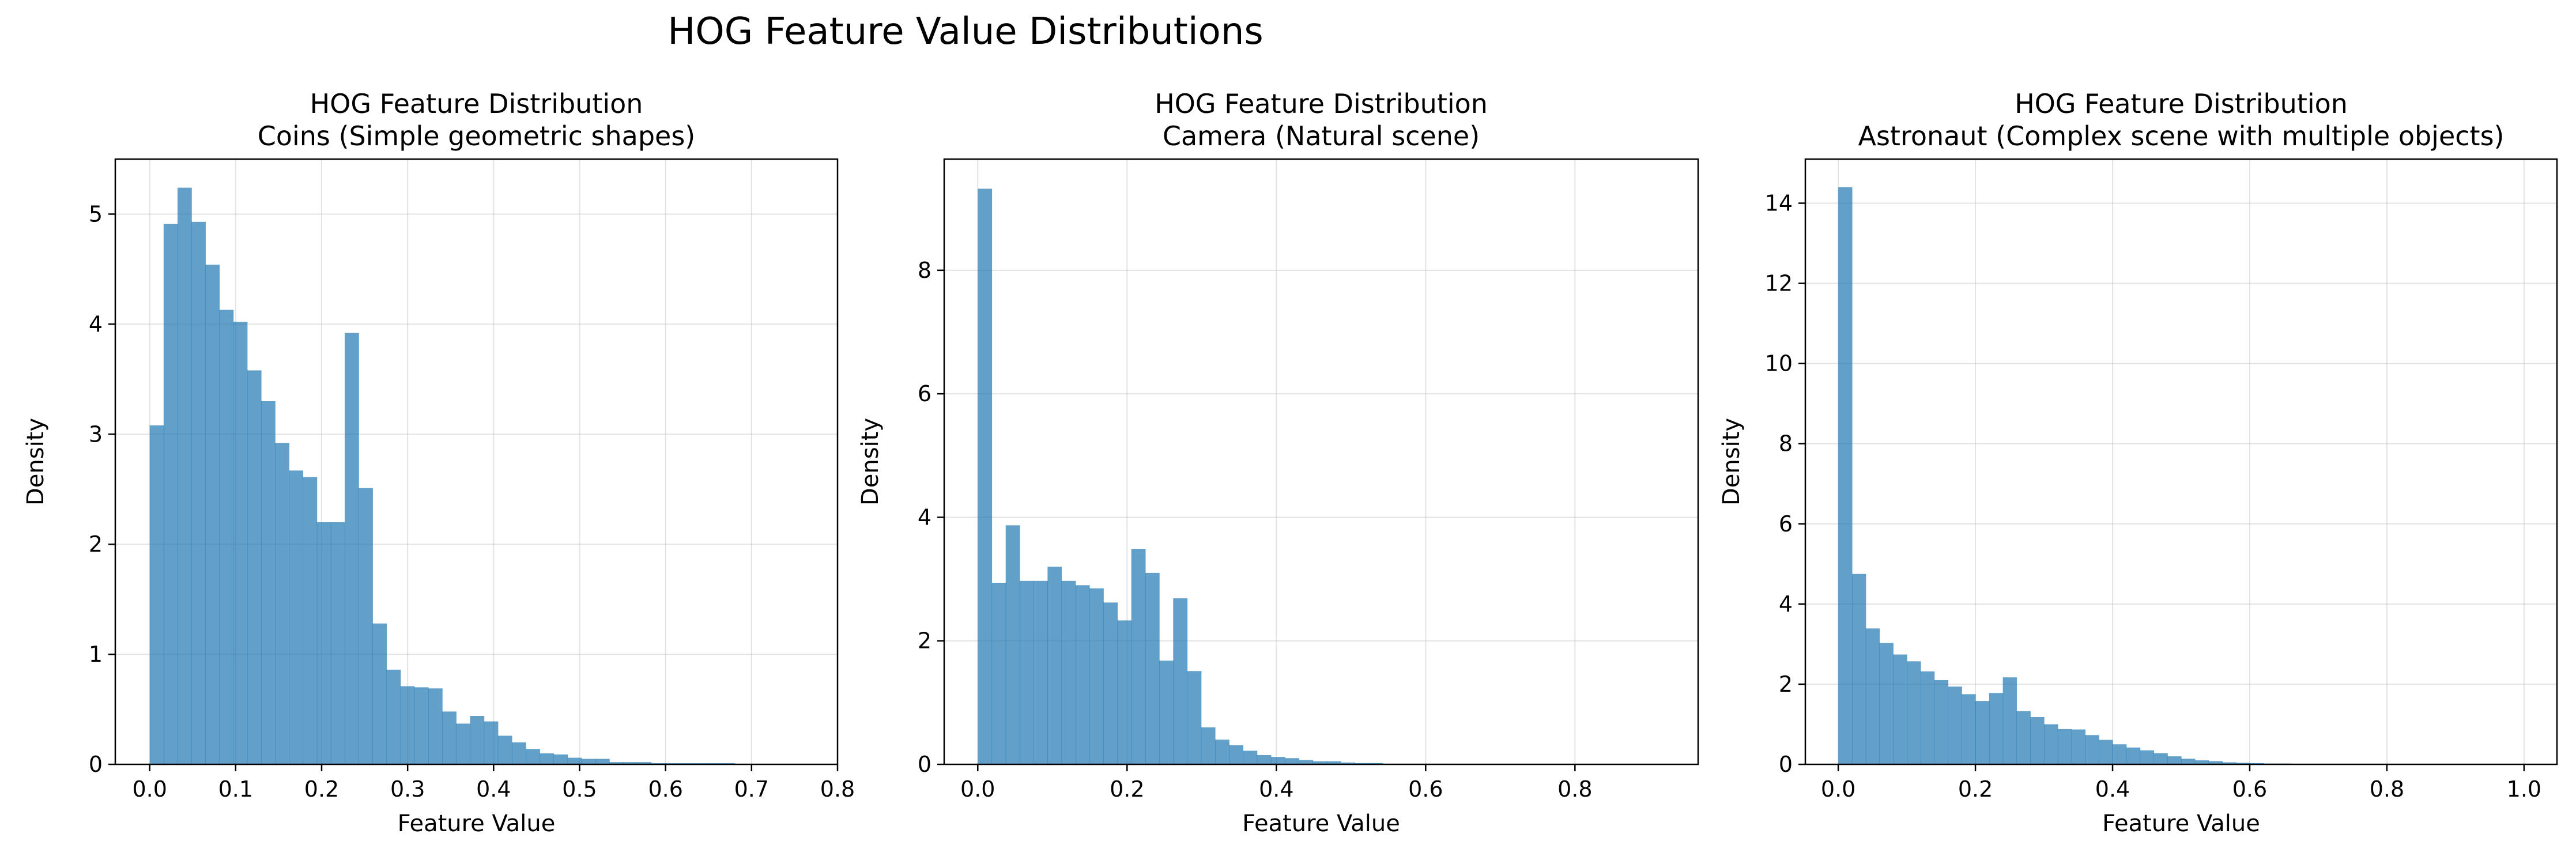  What do you see at coordinates (96, 434) in the screenshot?
I see `y-tick-label: 3` at bounding box center [96, 434].